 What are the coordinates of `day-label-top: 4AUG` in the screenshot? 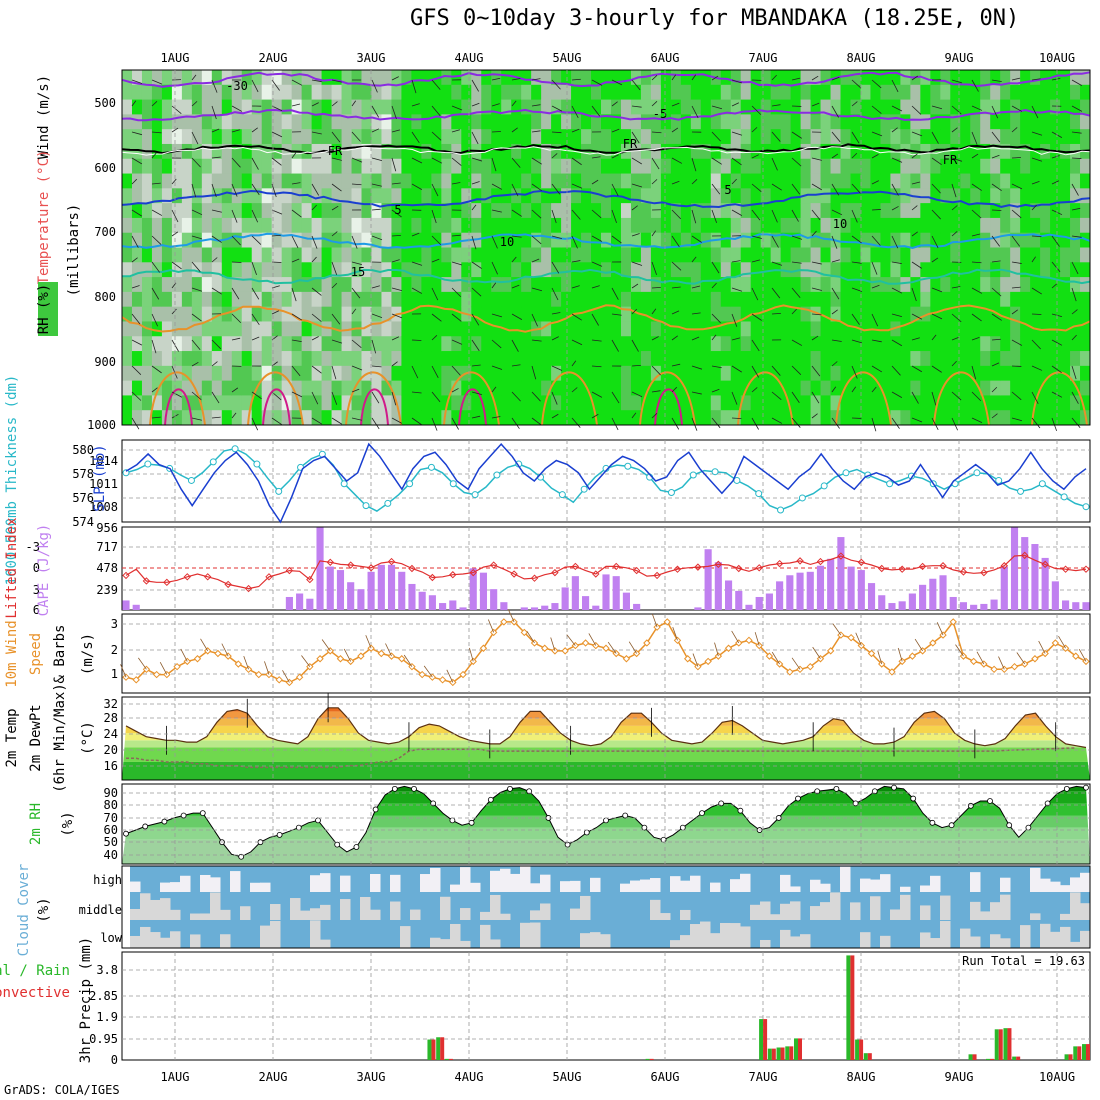 It's located at (469, 58).